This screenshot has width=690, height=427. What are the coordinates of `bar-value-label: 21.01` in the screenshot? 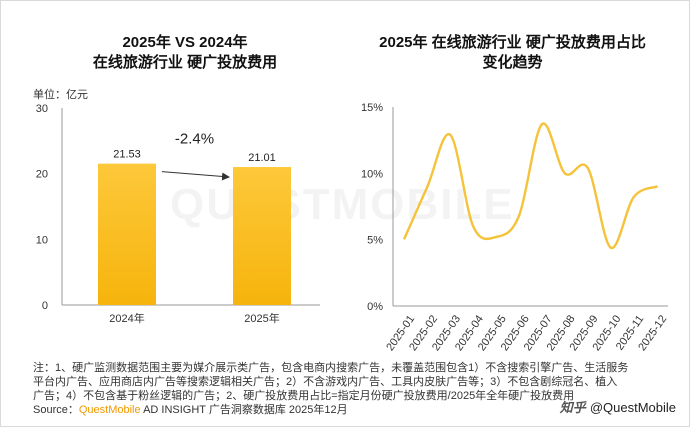 It's located at (262, 158).